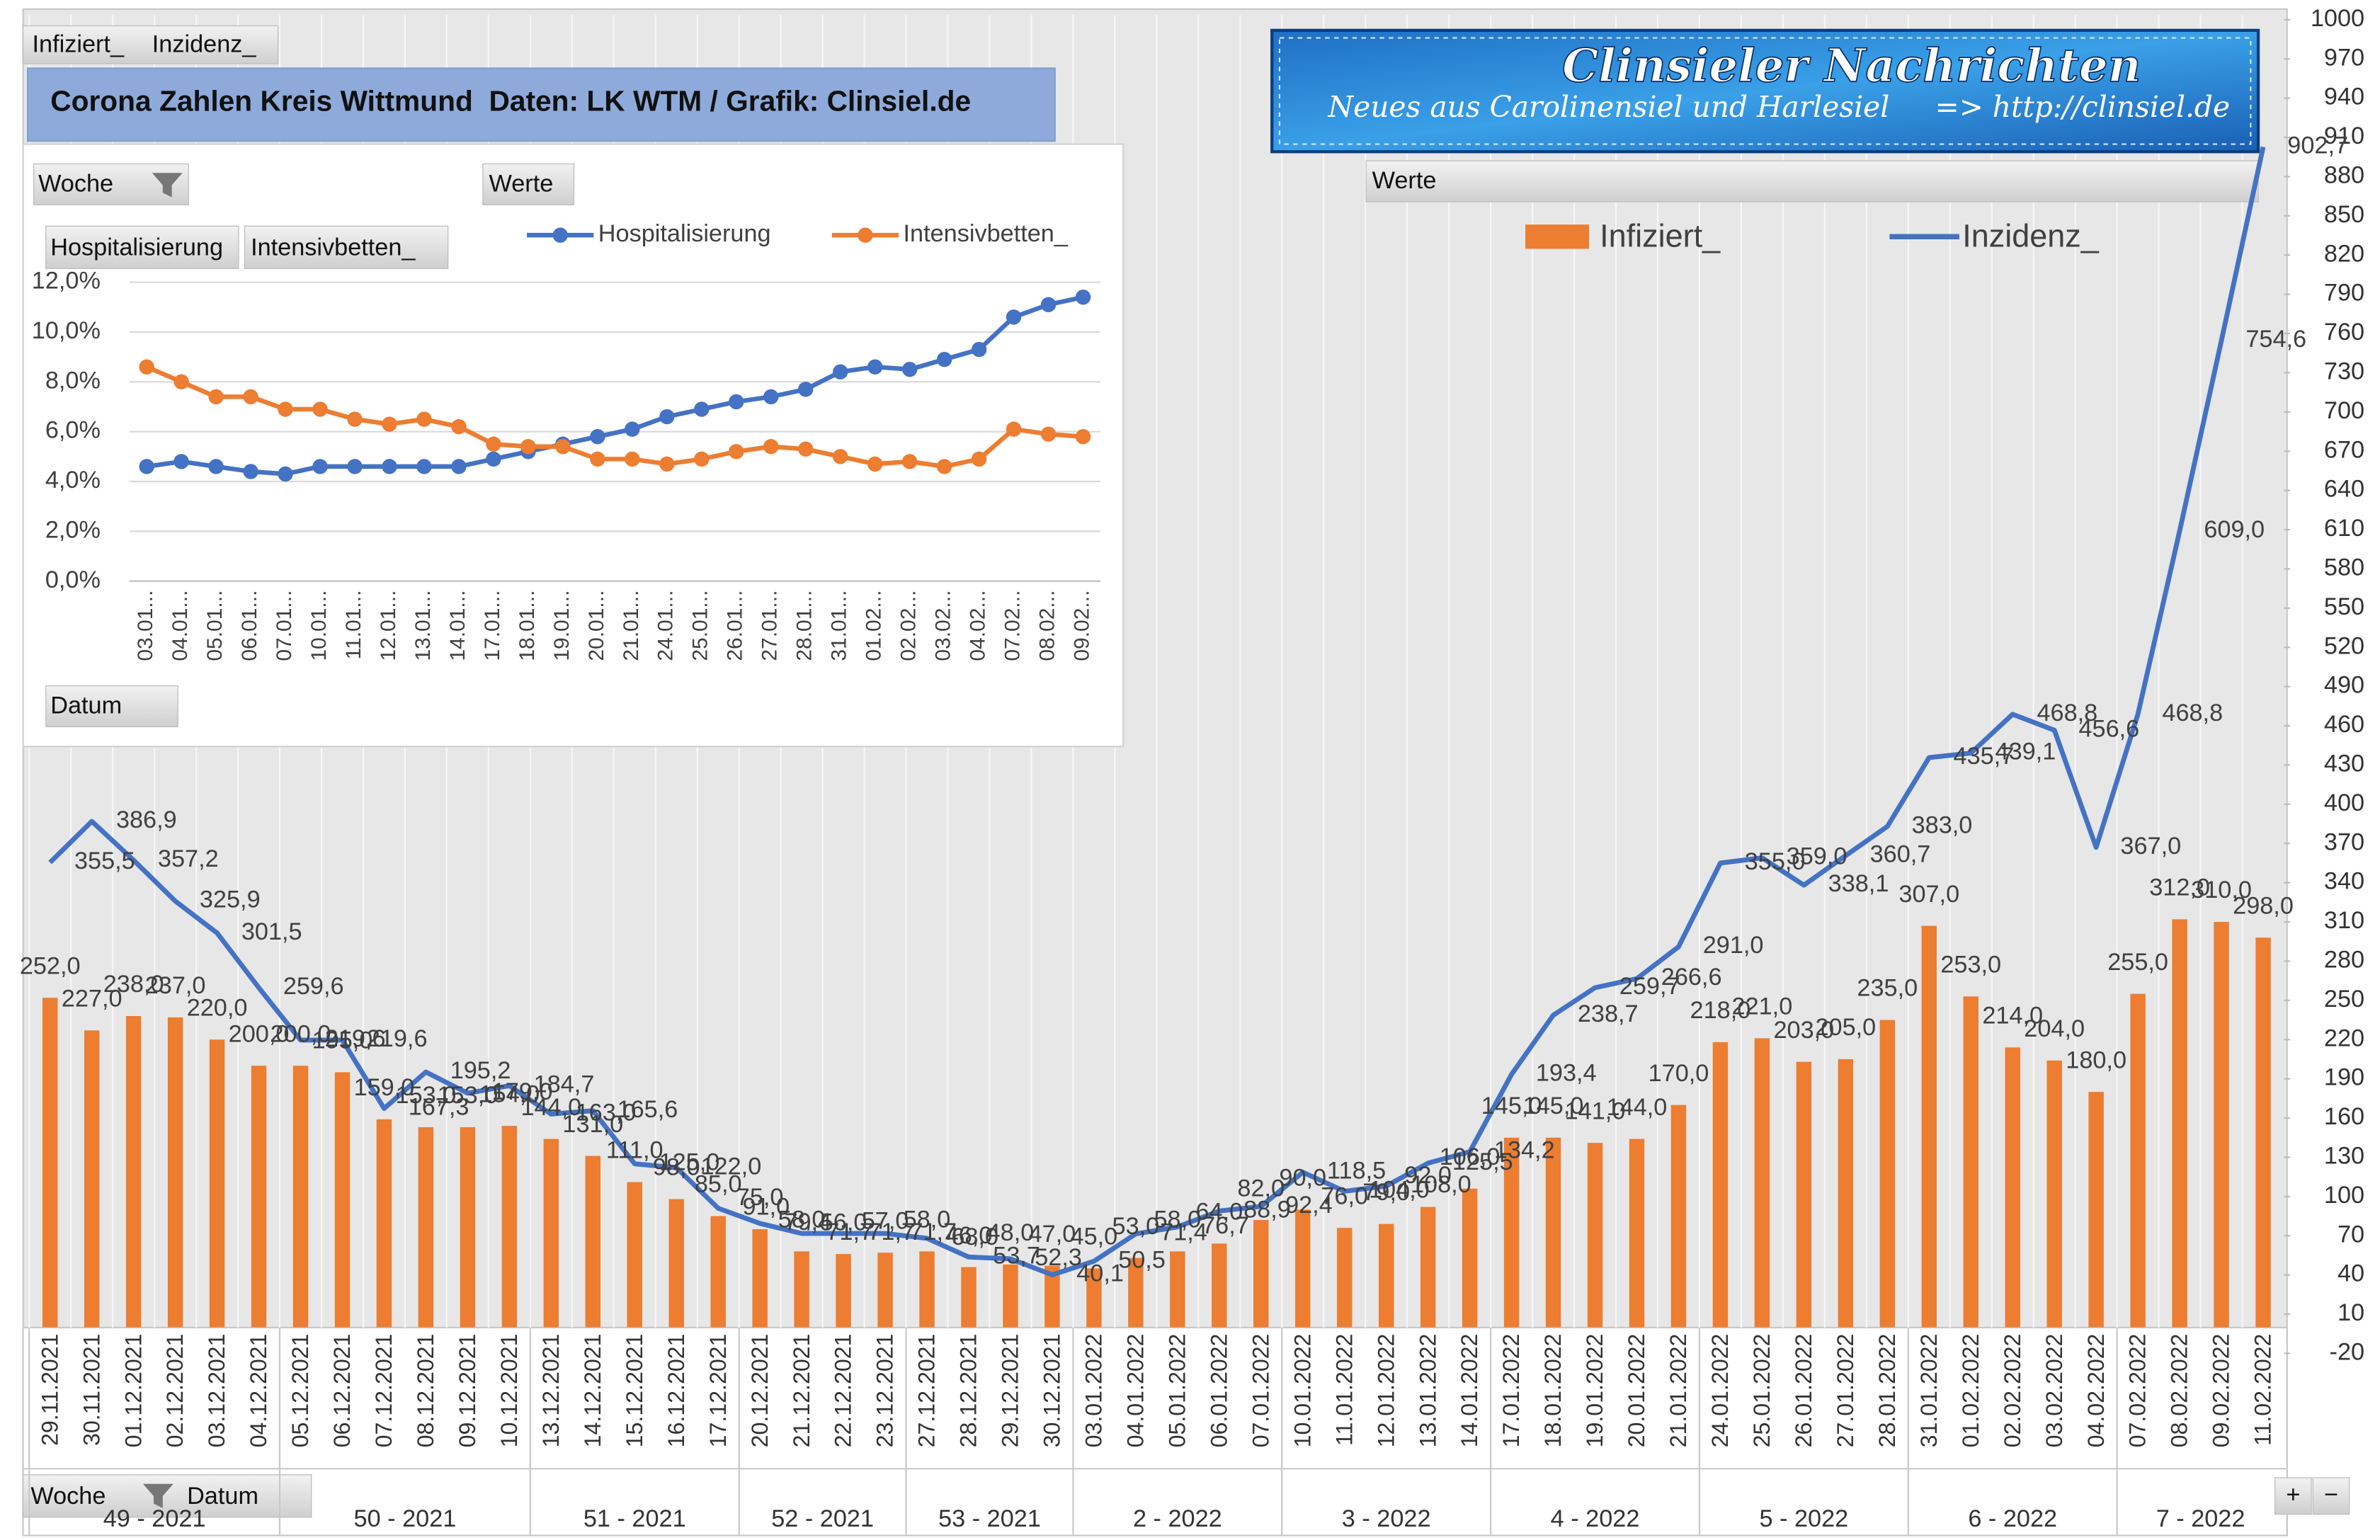  I want to click on data-label: 58,0, so click(927, 1220).